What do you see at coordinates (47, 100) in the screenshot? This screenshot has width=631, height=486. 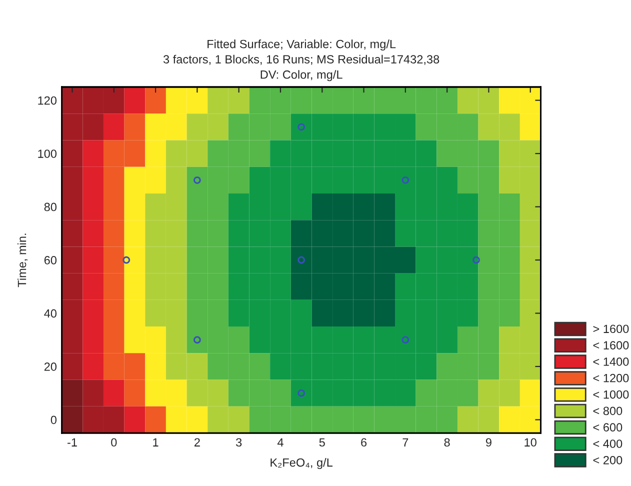 I see `y-tick-label: 120` at bounding box center [47, 100].